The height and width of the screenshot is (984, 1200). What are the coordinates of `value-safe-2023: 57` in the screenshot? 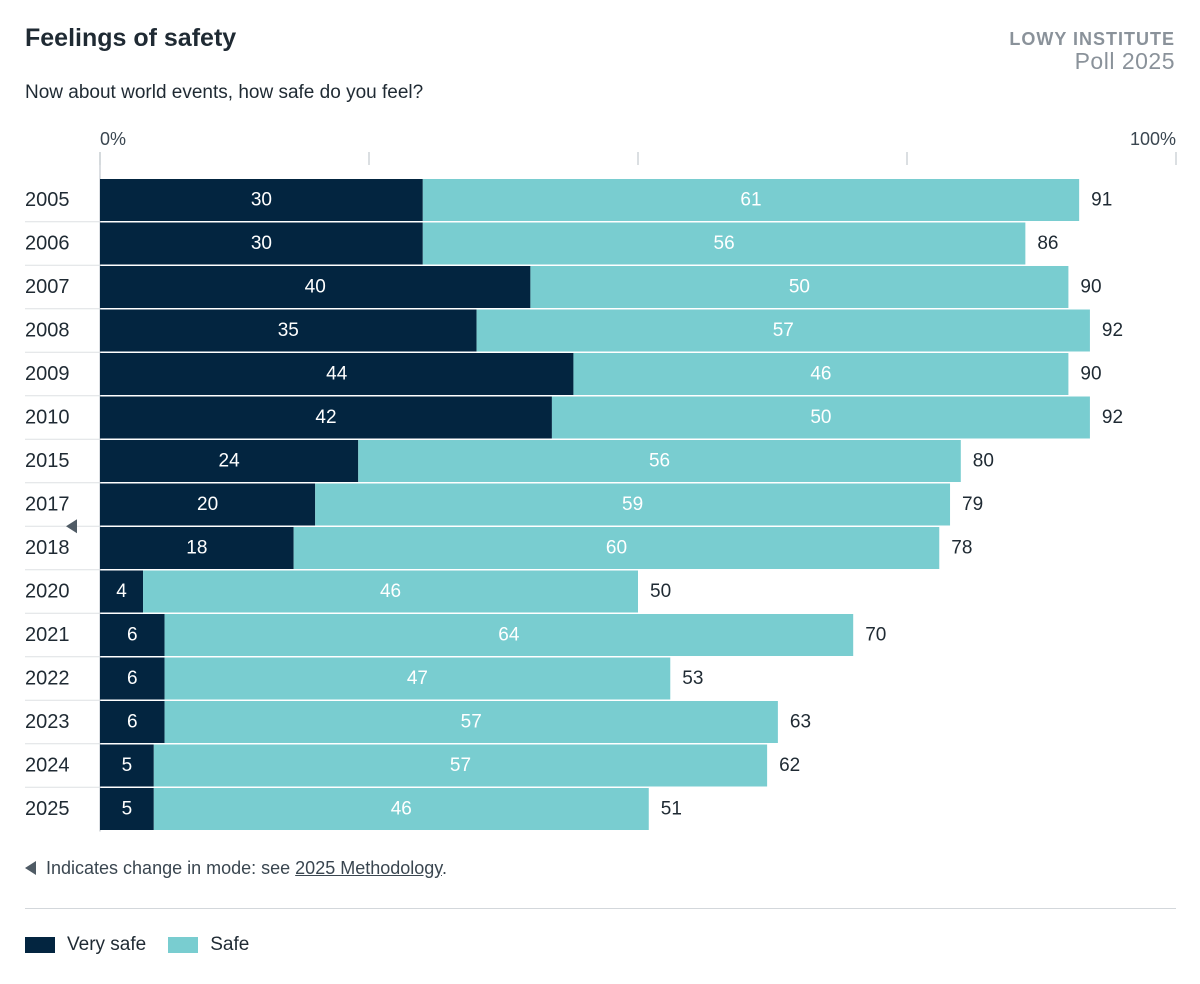 It's located at (471, 722).